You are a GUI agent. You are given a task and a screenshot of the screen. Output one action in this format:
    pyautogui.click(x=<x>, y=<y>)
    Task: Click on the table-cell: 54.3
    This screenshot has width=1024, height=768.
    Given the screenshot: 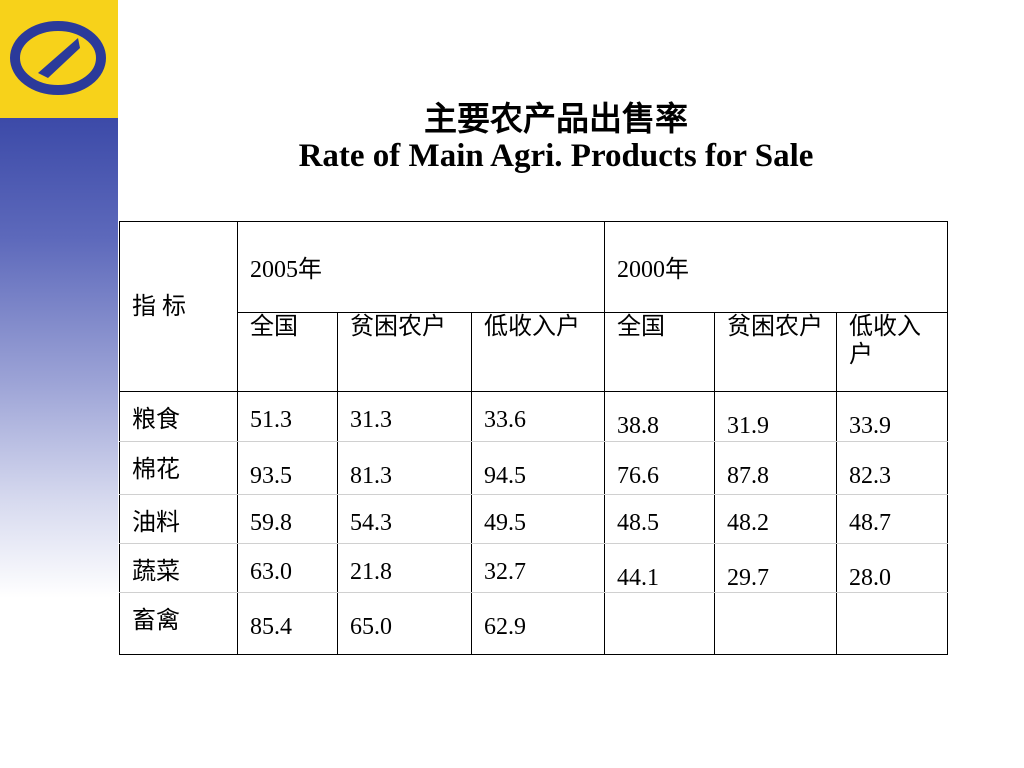 What is the action you would take?
    pyautogui.click(x=404, y=519)
    